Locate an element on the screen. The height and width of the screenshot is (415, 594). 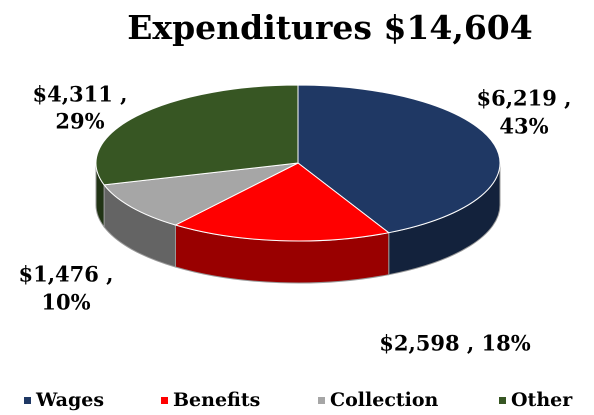
data-label: $2,598 , 18% is located at coordinates (455, 343).